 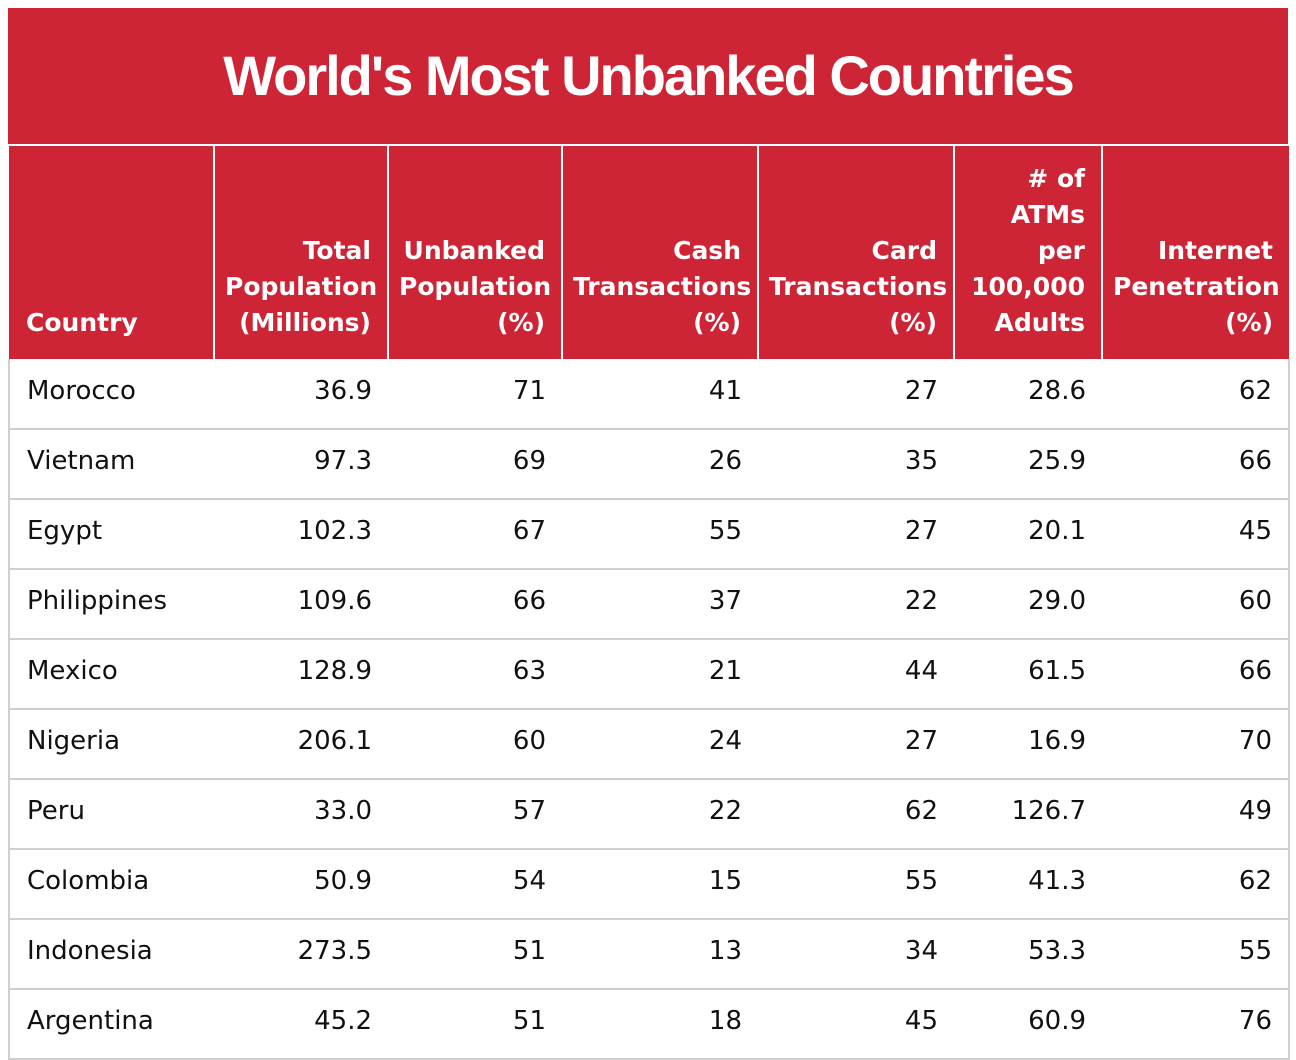 What do you see at coordinates (301, 674) in the screenshot?
I see `value-cell: 128.9` at bounding box center [301, 674].